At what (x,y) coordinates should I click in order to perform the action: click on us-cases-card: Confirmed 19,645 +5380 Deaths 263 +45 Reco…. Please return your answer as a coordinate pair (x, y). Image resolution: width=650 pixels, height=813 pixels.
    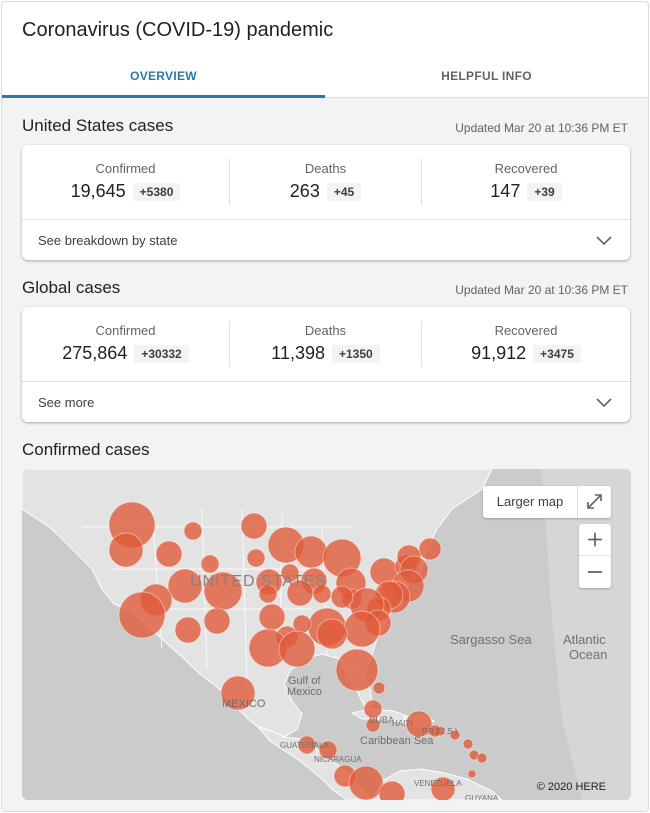
    Looking at the image, I should click on (326, 202).